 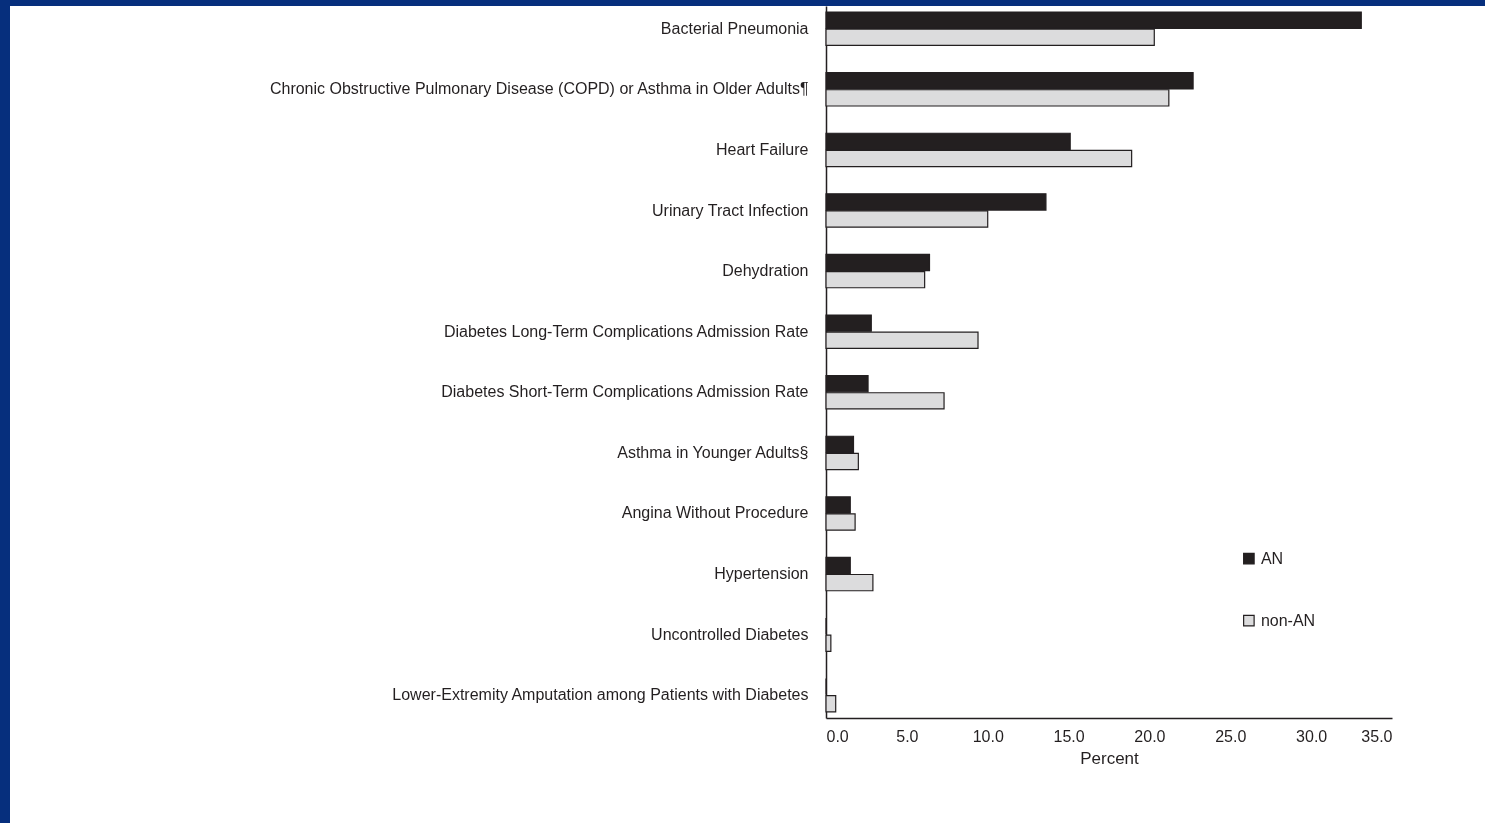 What do you see at coordinates (713, 452) in the screenshot?
I see `y-tick-label: Asthma in Younger Adults§` at bounding box center [713, 452].